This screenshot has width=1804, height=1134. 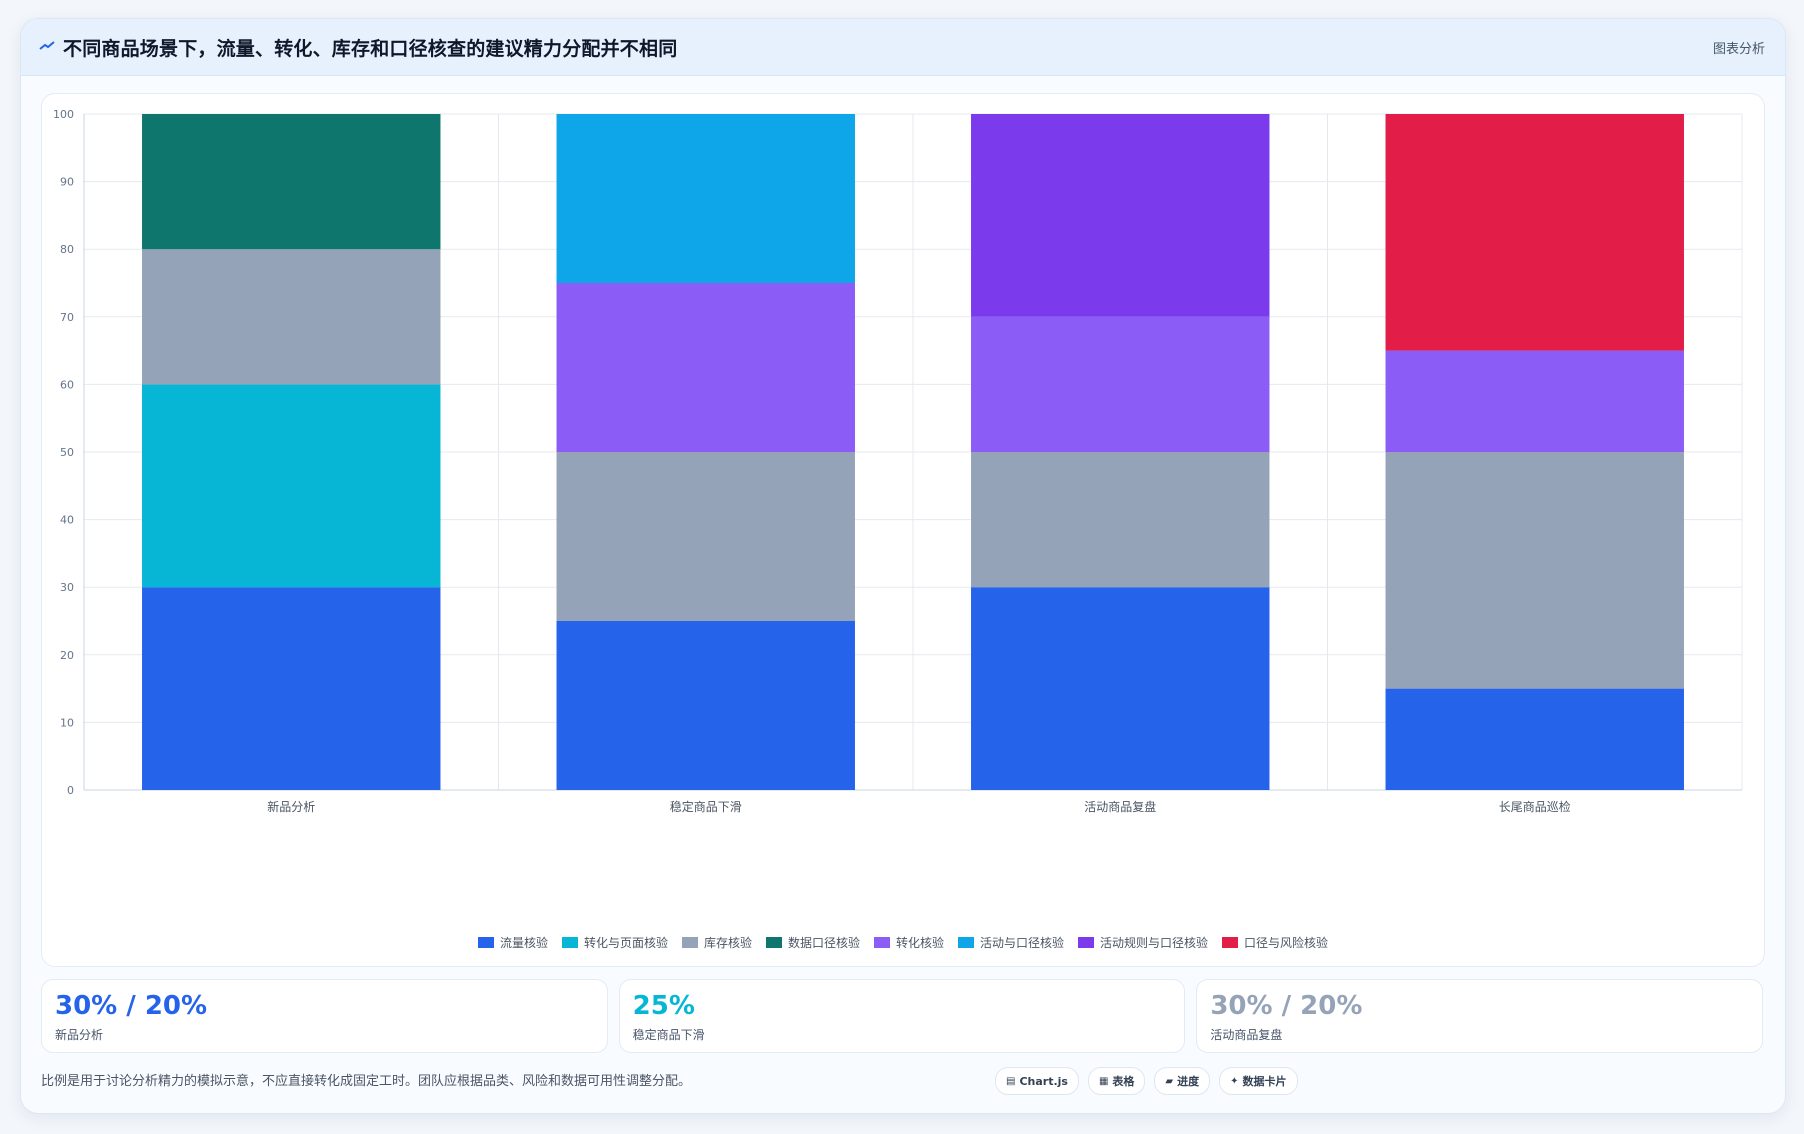 What do you see at coordinates (291, 806) in the screenshot?
I see `x-tick-label: 新品分析` at bounding box center [291, 806].